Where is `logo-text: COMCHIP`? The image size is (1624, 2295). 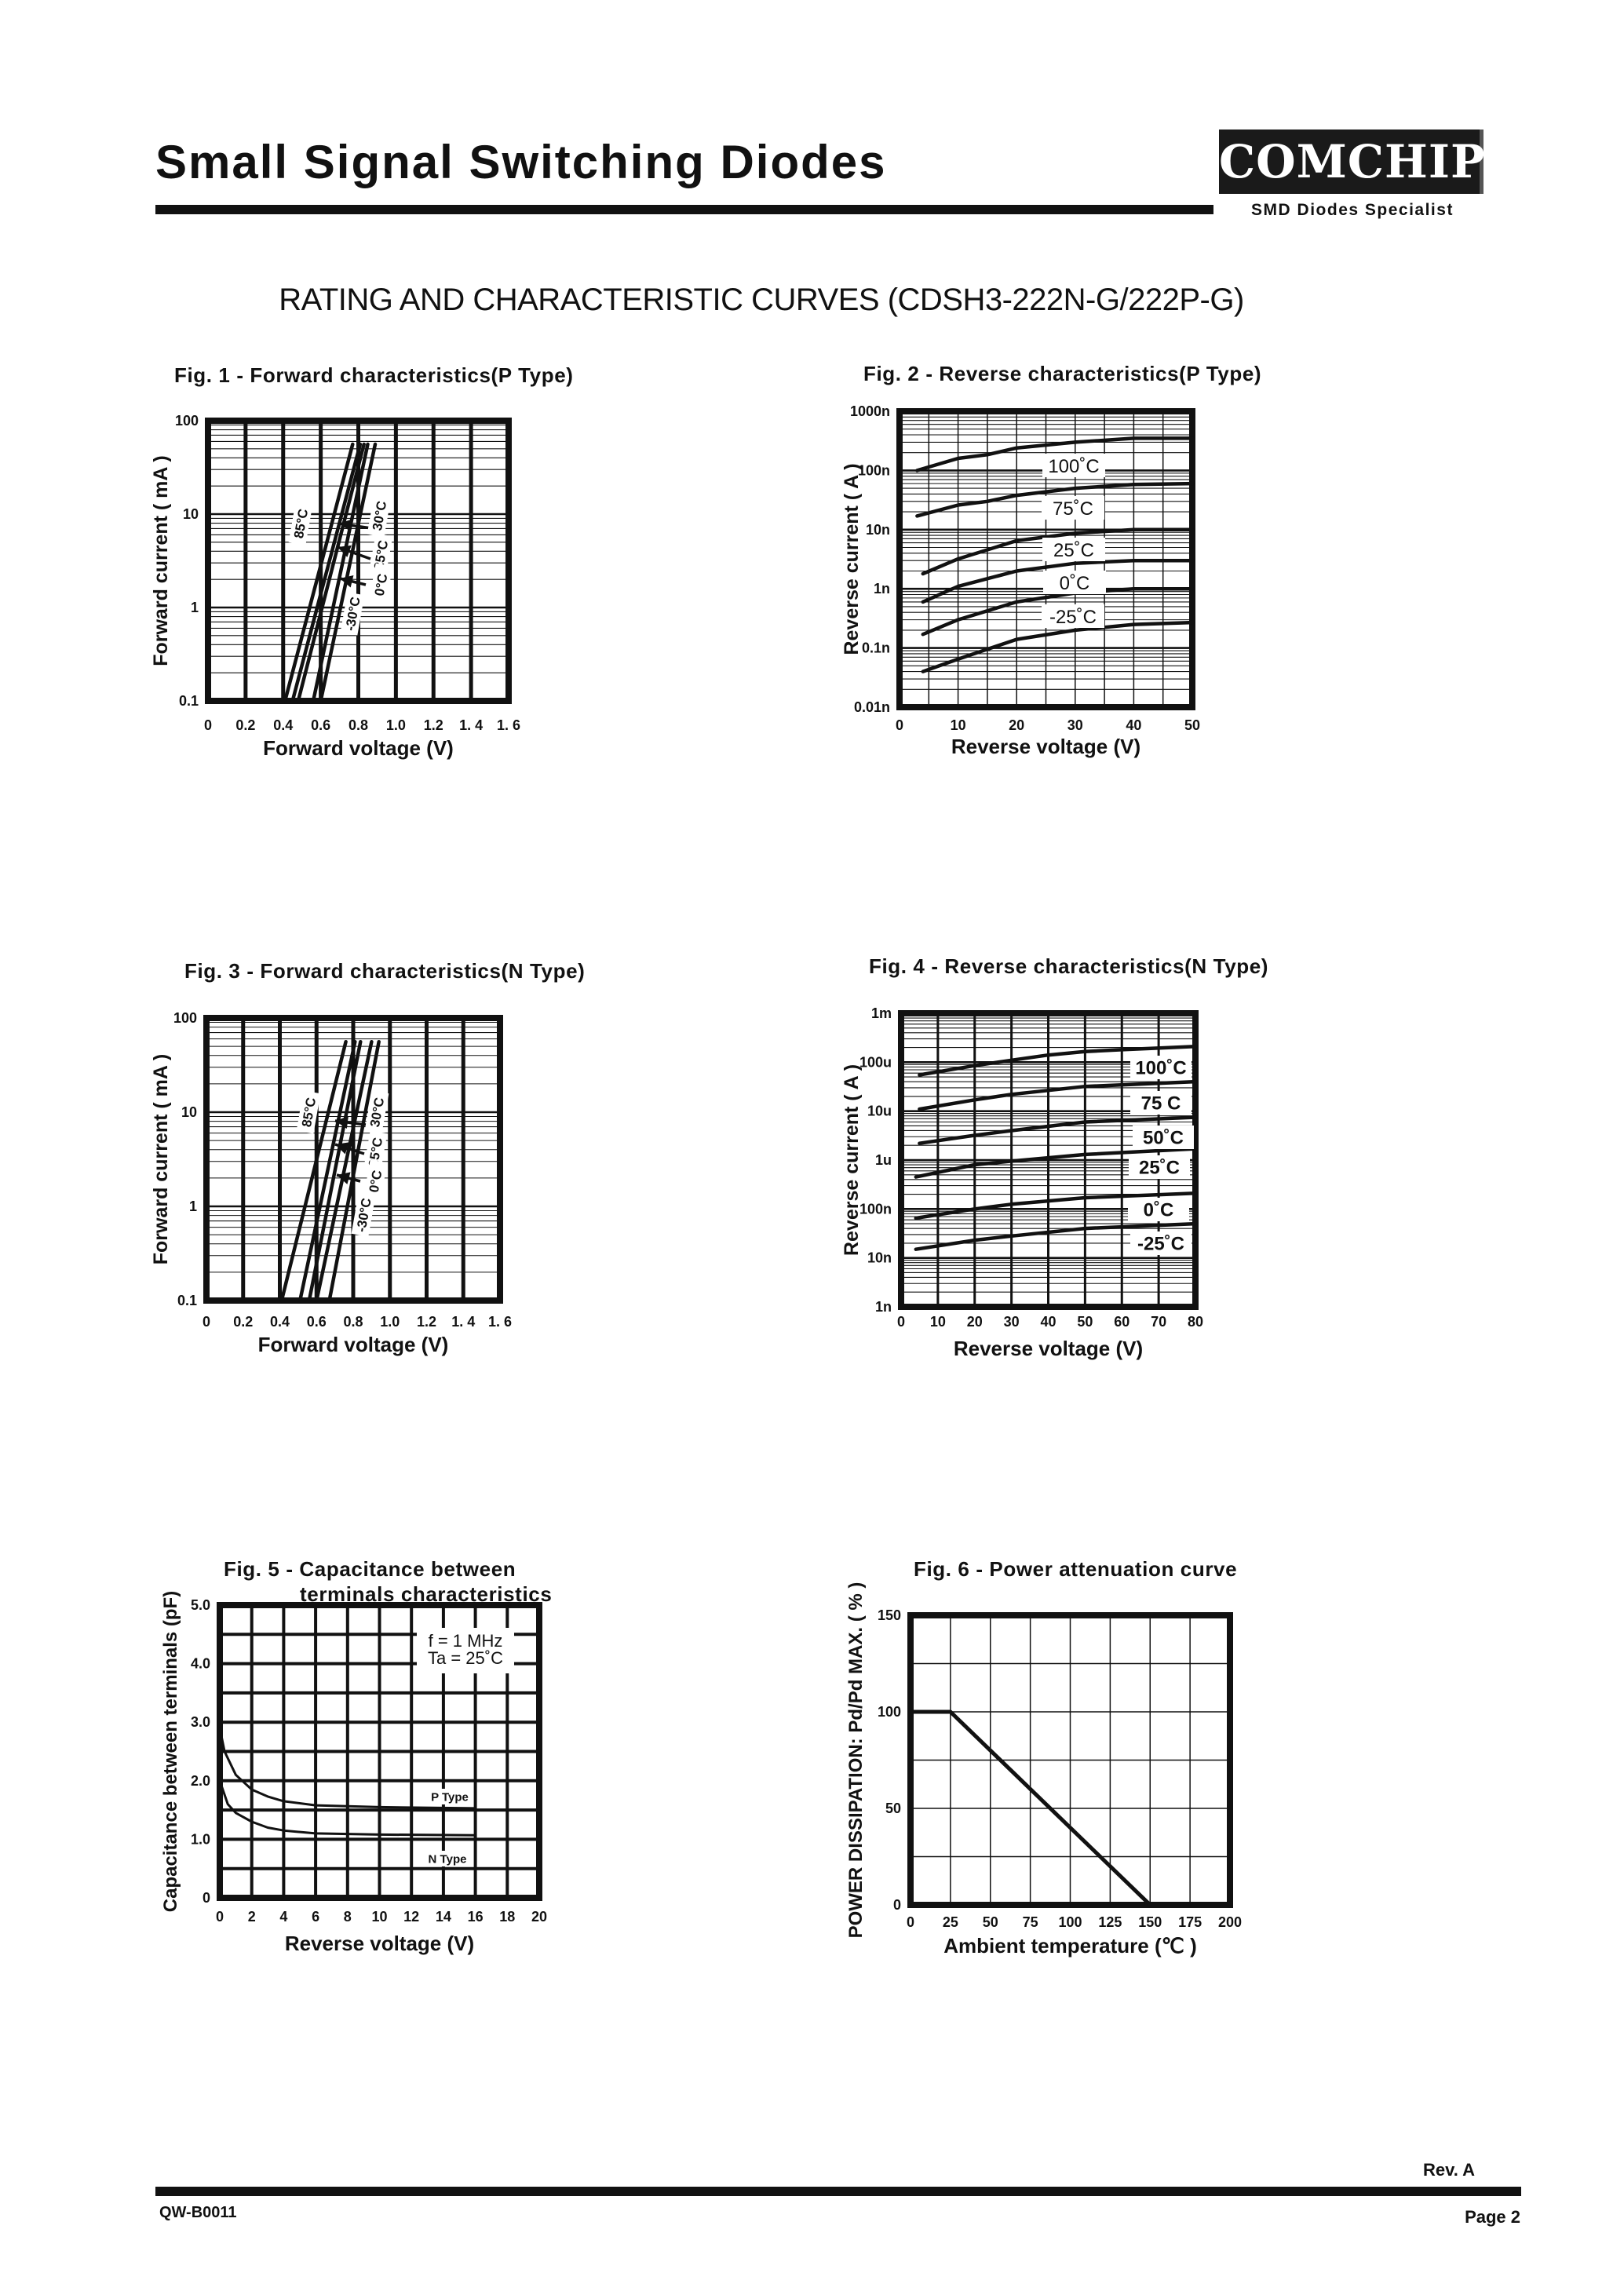 logo-text: COMCHIP is located at coordinates (1353, 161).